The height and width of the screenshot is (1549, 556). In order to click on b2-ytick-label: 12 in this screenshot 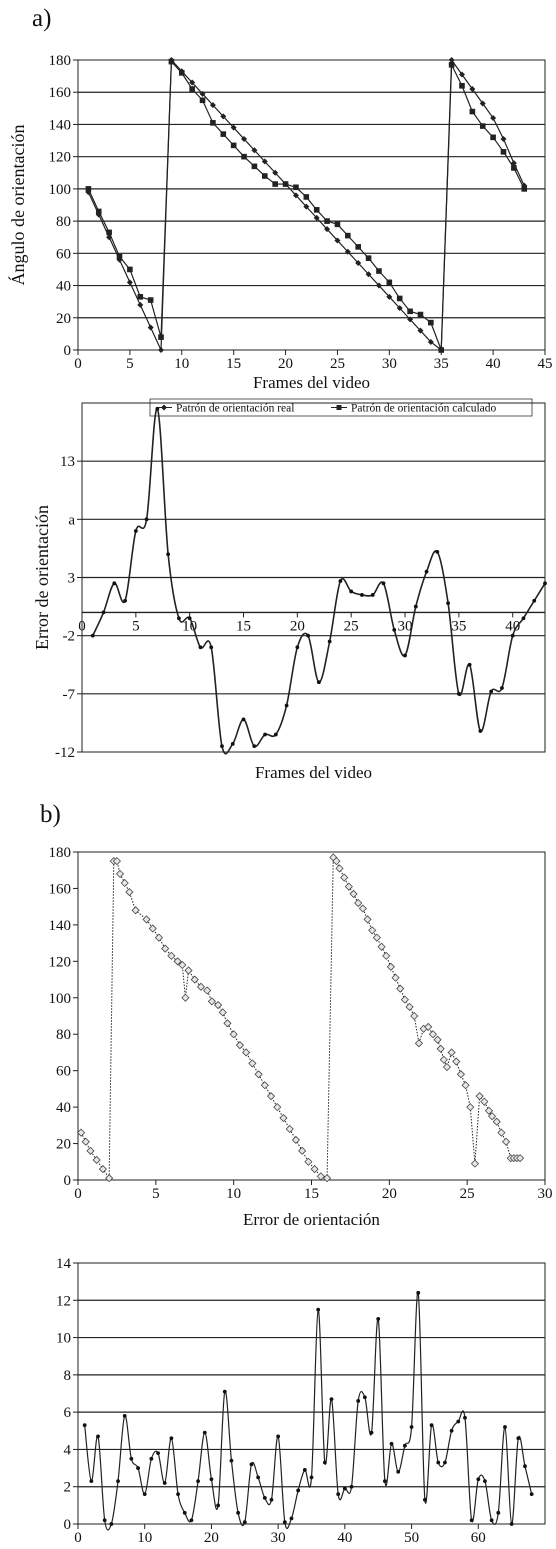, I will do `click(63, 1301)`.